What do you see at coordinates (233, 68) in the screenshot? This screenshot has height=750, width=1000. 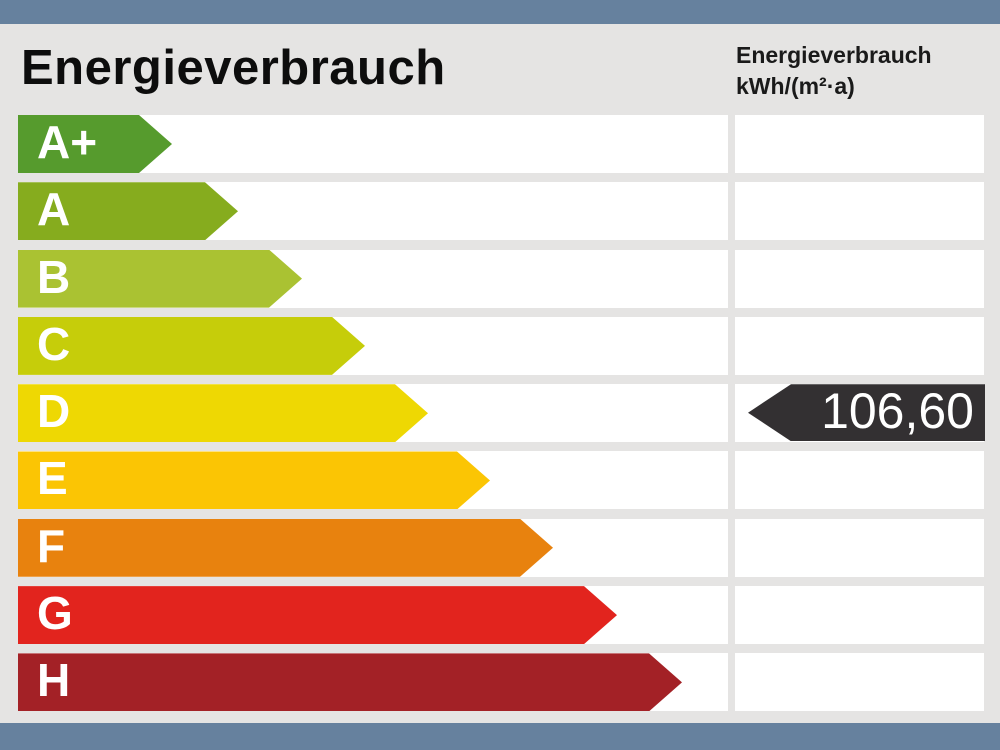 I see `page-title: Energieverbrauch` at bounding box center [233, 68].